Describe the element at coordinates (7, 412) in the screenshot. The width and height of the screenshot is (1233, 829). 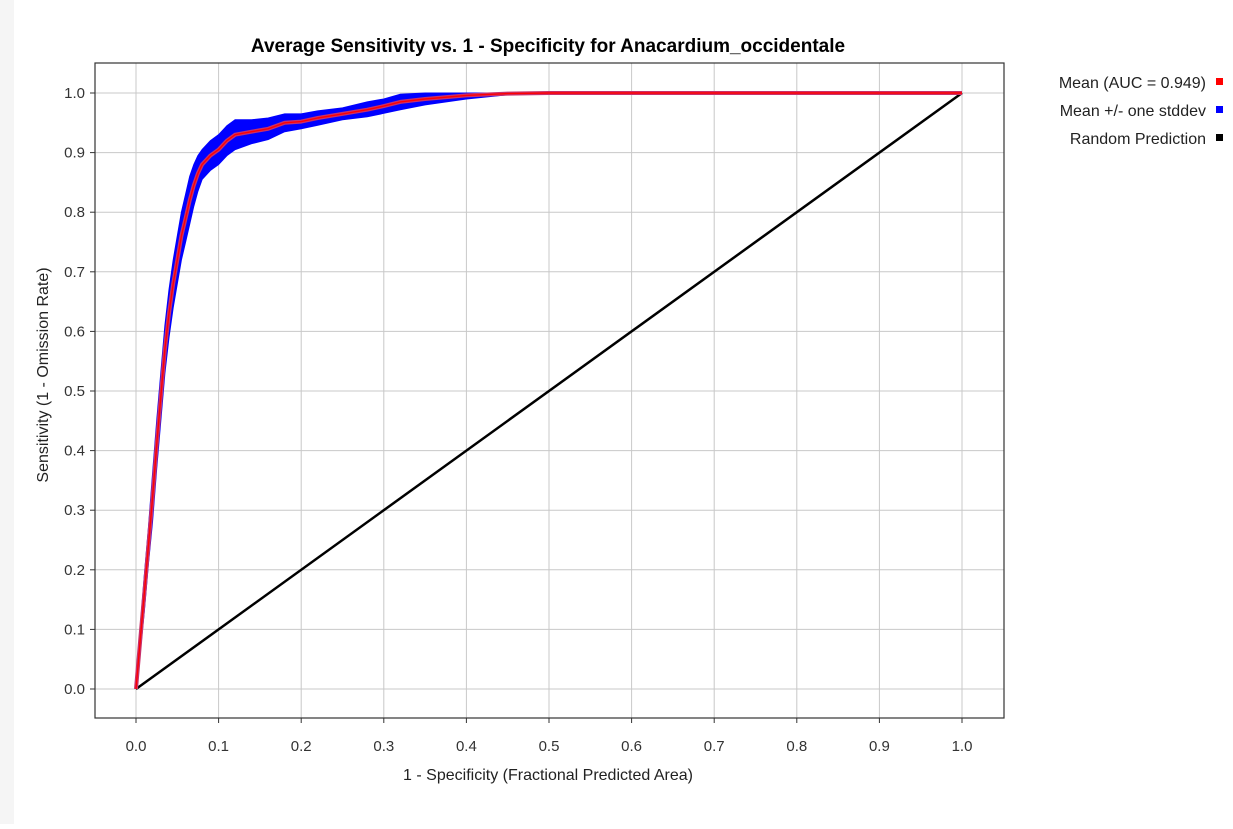
I see `window-edge` at that location.